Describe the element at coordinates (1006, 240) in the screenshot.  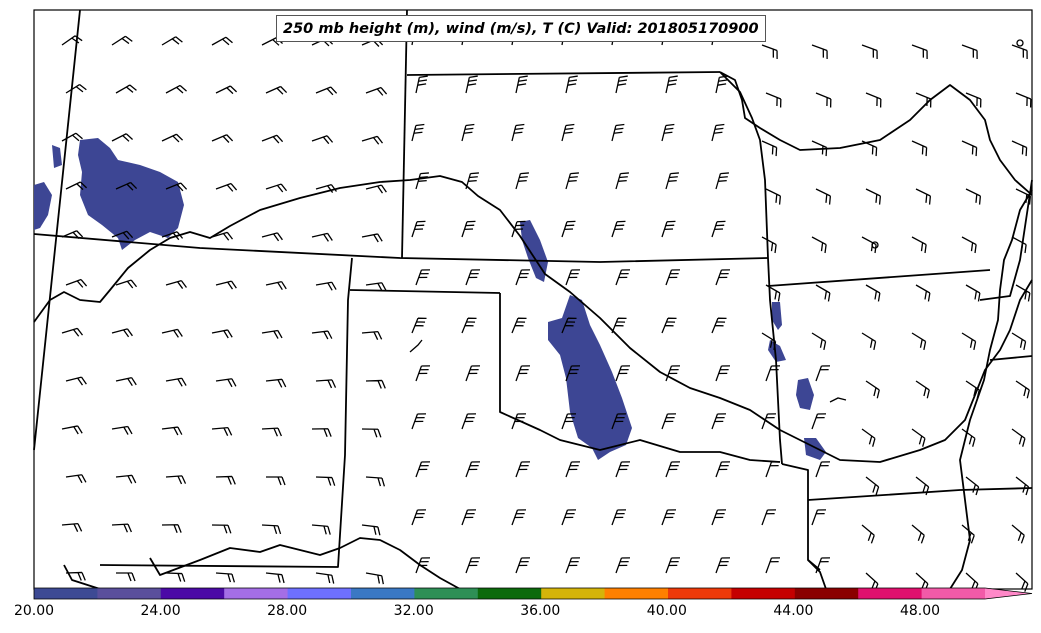
I see `border-il-ky` at that location.